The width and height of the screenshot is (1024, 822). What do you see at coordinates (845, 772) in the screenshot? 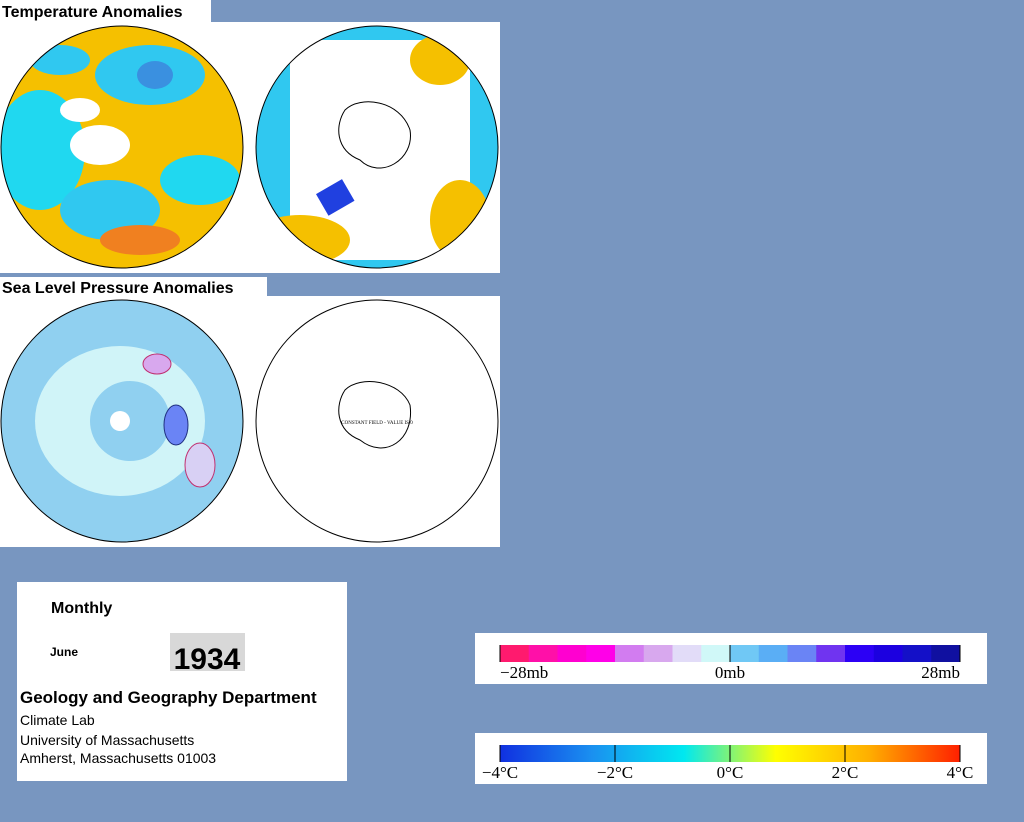
I see `colorbar-label: 2°C` at bounding box center [845, 772].